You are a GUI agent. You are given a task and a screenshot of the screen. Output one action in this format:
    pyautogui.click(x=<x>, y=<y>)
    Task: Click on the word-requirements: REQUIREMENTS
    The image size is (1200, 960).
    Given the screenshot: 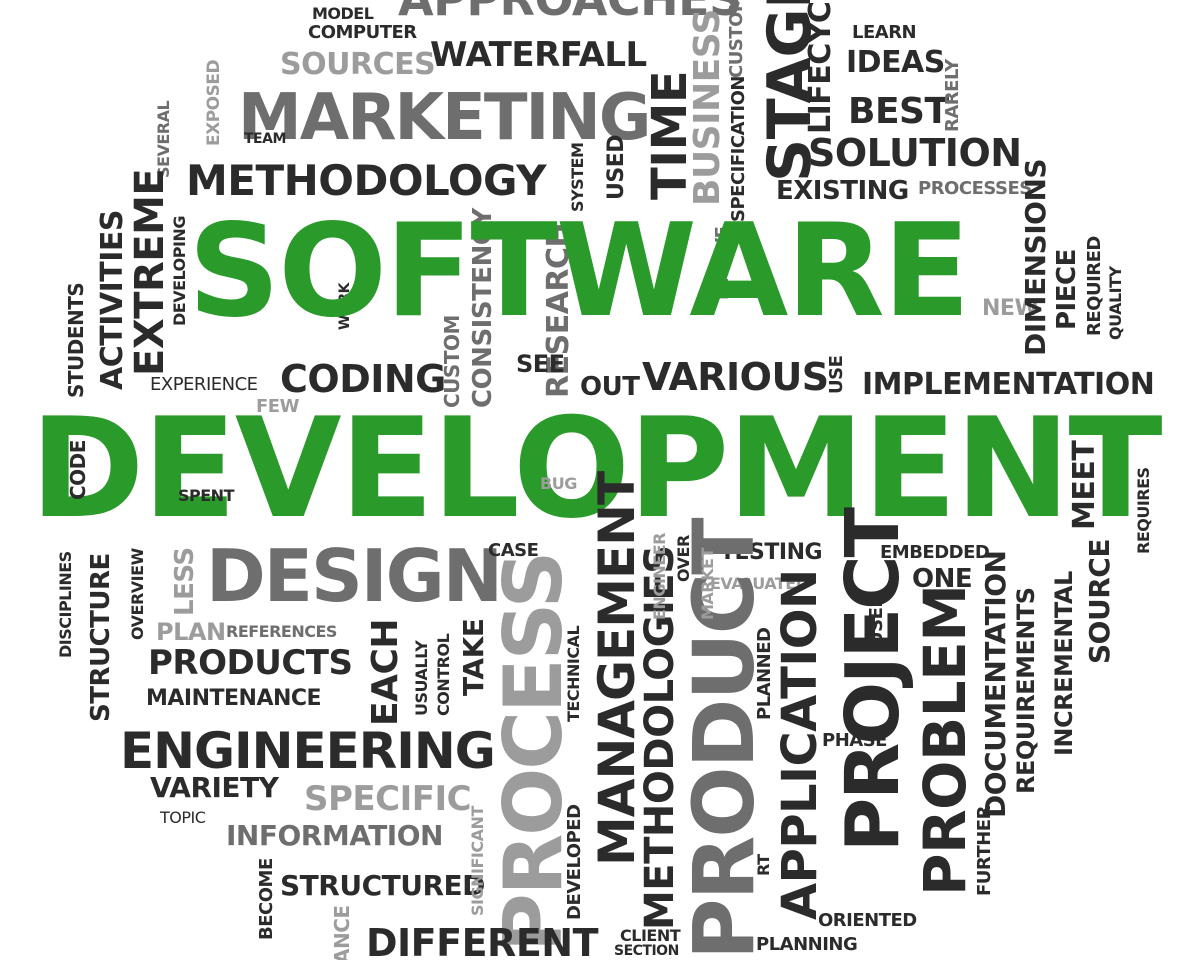 What is the action you would take?
    pyautogui.click(x=1026, y=690)
    